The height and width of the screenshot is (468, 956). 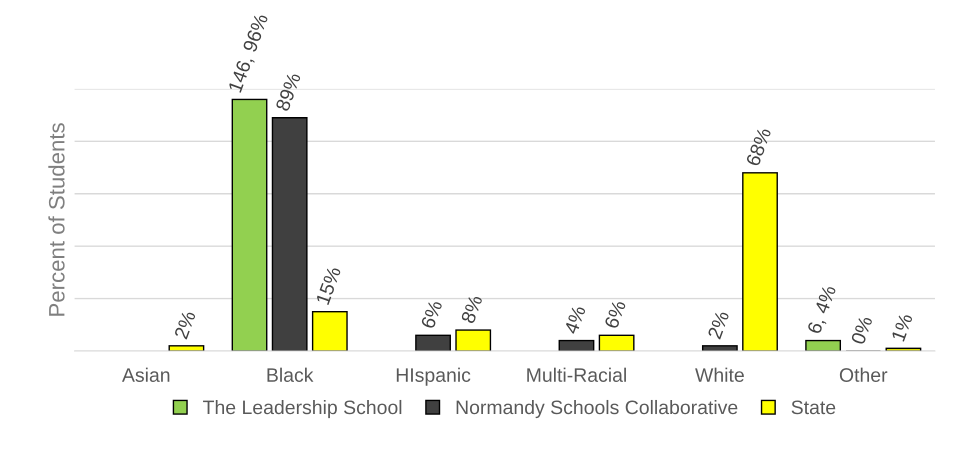 I want to click on data-label: 6, 4%, so click(x=822, y=310).